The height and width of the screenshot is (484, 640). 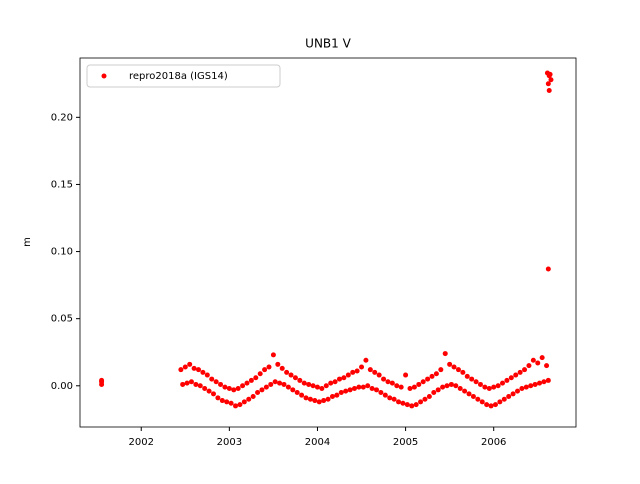 I want to click on legend-marker, so click(x=104, y=76).